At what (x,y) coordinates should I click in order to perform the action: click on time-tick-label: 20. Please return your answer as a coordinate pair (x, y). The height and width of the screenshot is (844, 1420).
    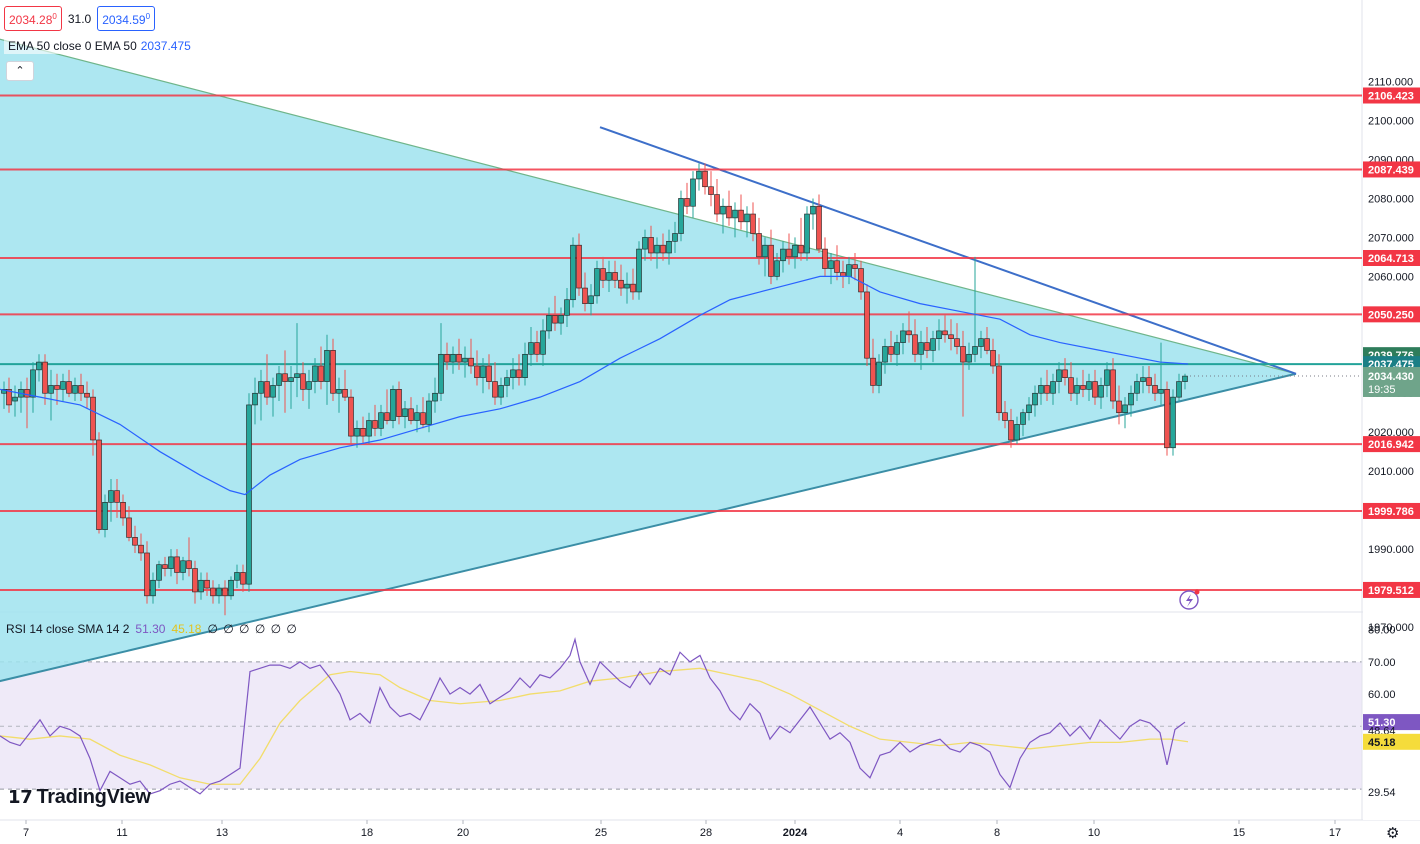
    Looking at the image, I should click on (463, 833).